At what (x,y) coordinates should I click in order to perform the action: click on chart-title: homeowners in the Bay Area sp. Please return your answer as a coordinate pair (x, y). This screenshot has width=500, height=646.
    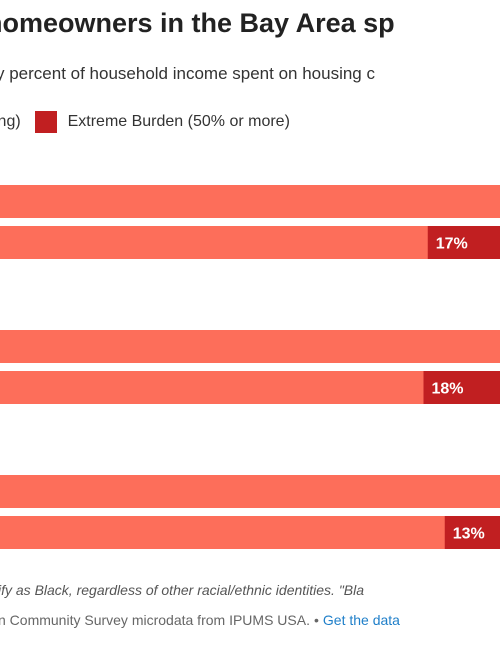
    Looking at the image, I should click on (197, 23).